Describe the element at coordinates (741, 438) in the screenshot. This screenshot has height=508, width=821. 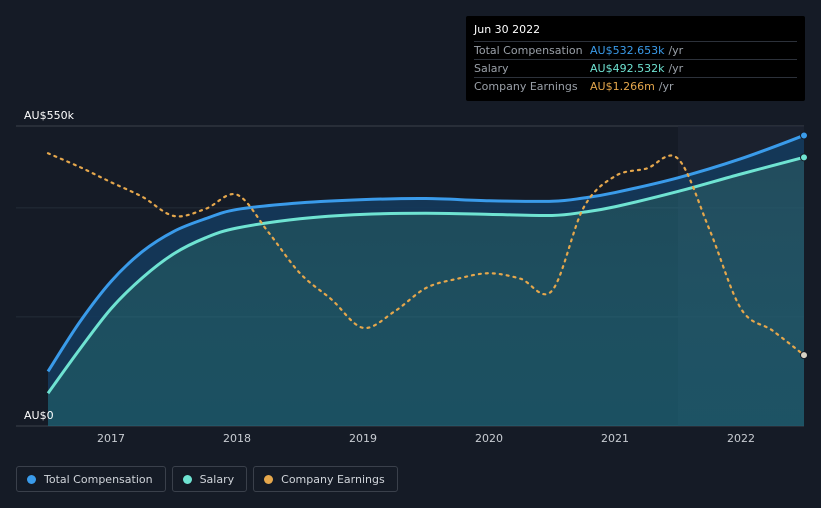
I see `x-tick-label: 2022` at that location.